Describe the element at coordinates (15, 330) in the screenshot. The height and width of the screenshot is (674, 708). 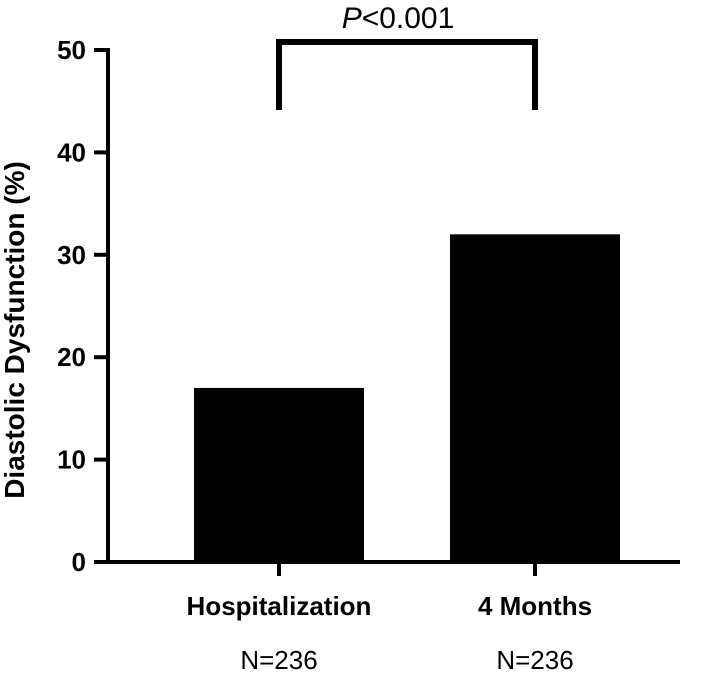
I see `y-axis-title: Diastolic Dysfunction (%)` at that location.